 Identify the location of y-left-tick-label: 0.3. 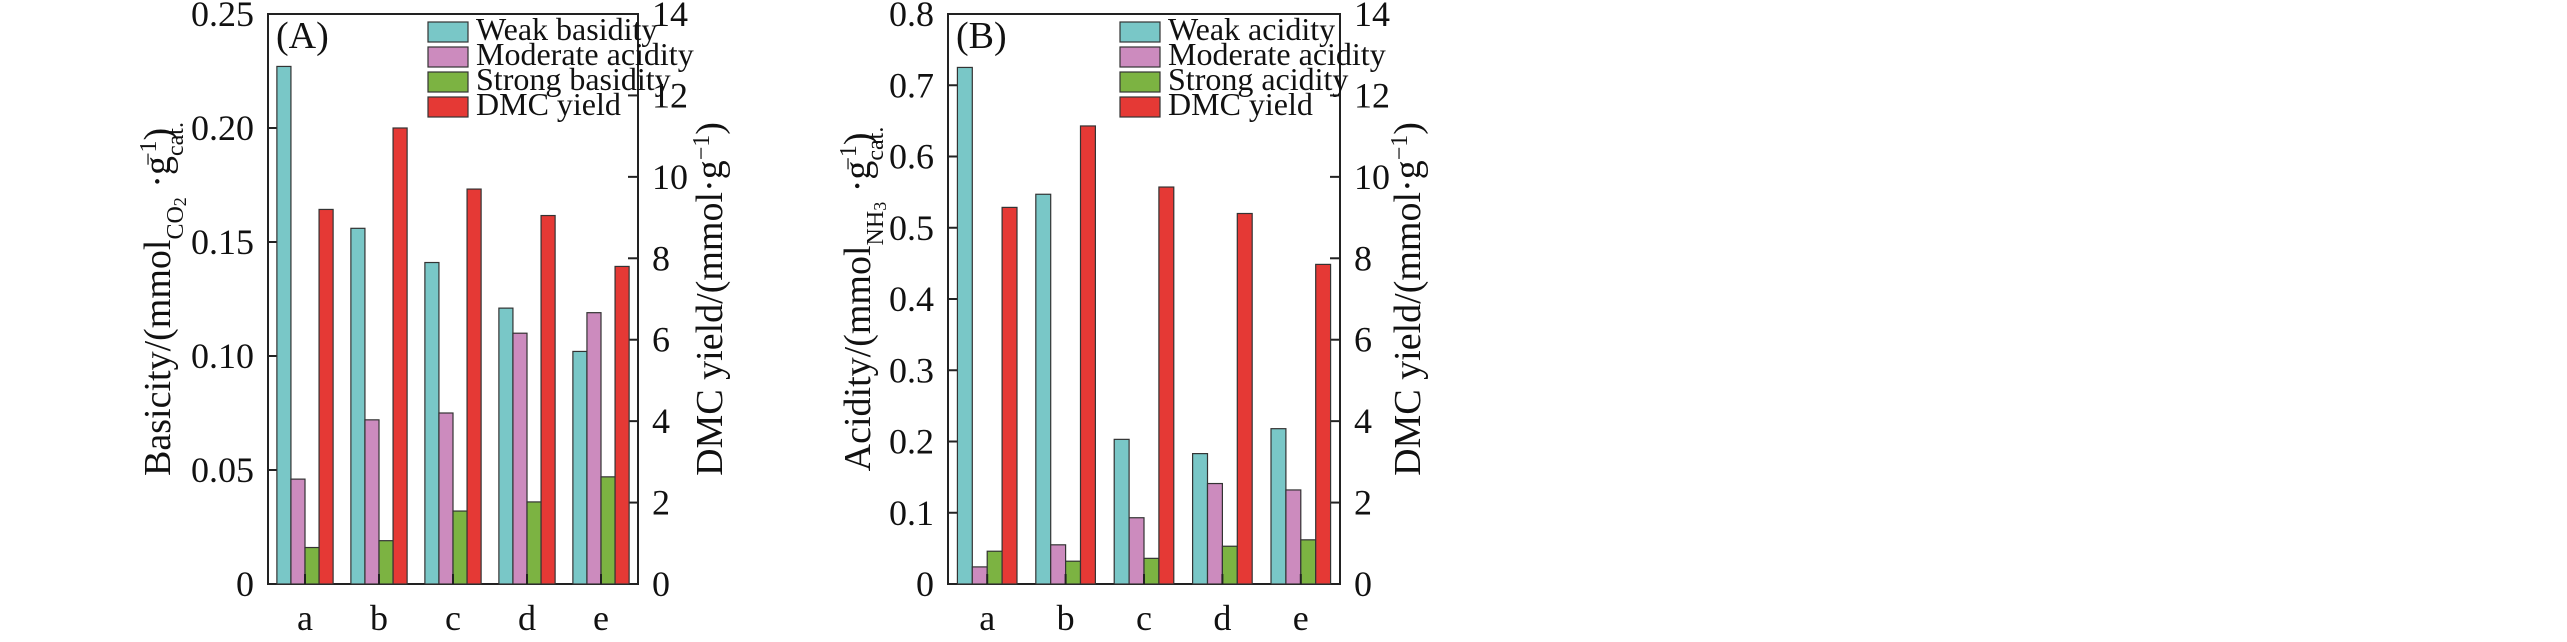
(911, 370).